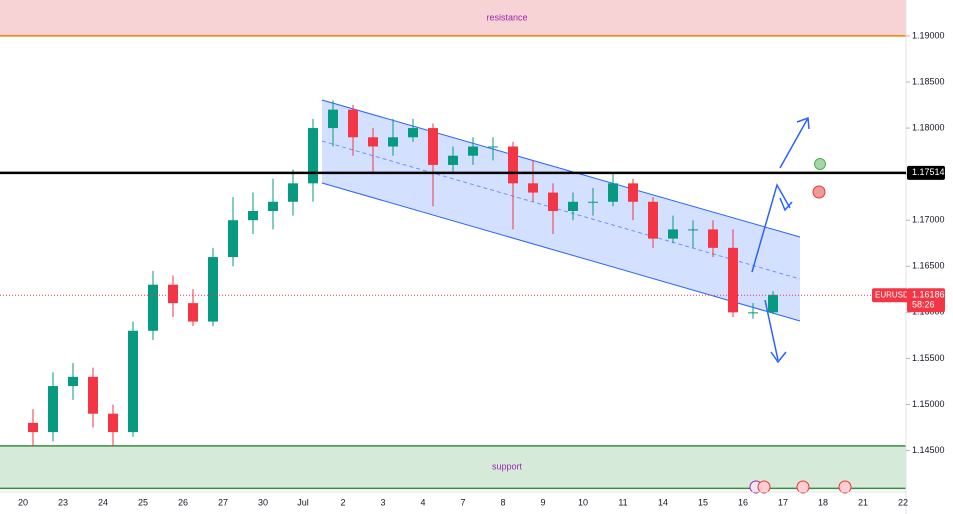 This screenshot has width=953, height=514. What do you see at coordinates (583, 502) in the screenshot?
I see `x-tick-label: 10` at bounding box center [583, 502].